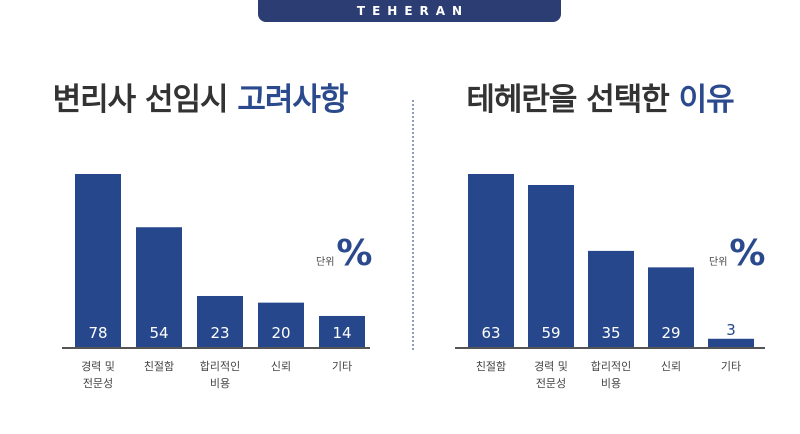 The image size is (800, 434). What do you see at coordinates (490, 333) in the screenshot?
I see `bar-value-label: 63` at bounding box center [490, 333].